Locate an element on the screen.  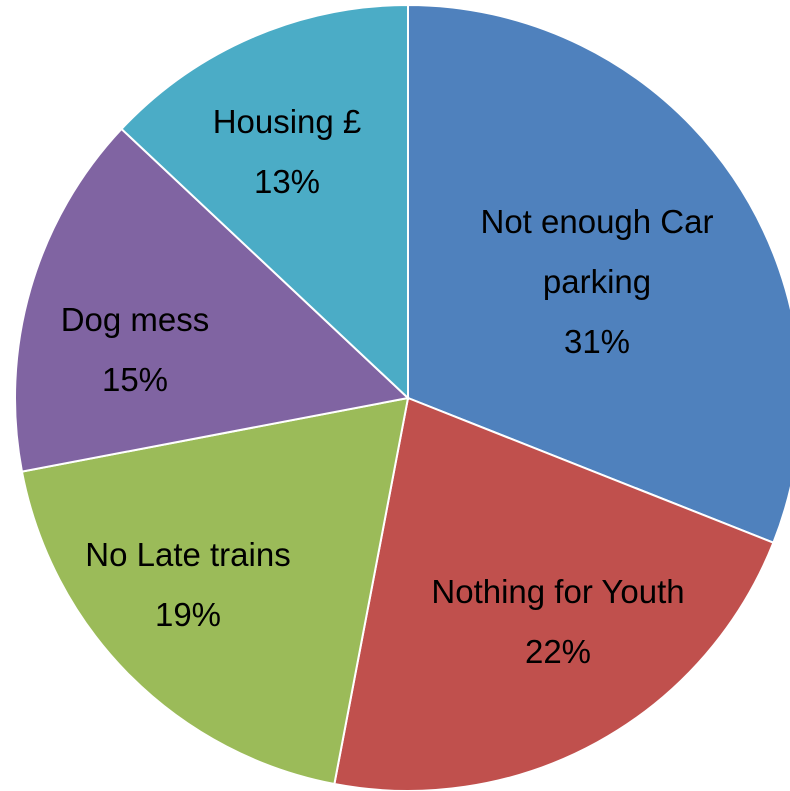
value-label: 22% is located at coordinates (558, 651).